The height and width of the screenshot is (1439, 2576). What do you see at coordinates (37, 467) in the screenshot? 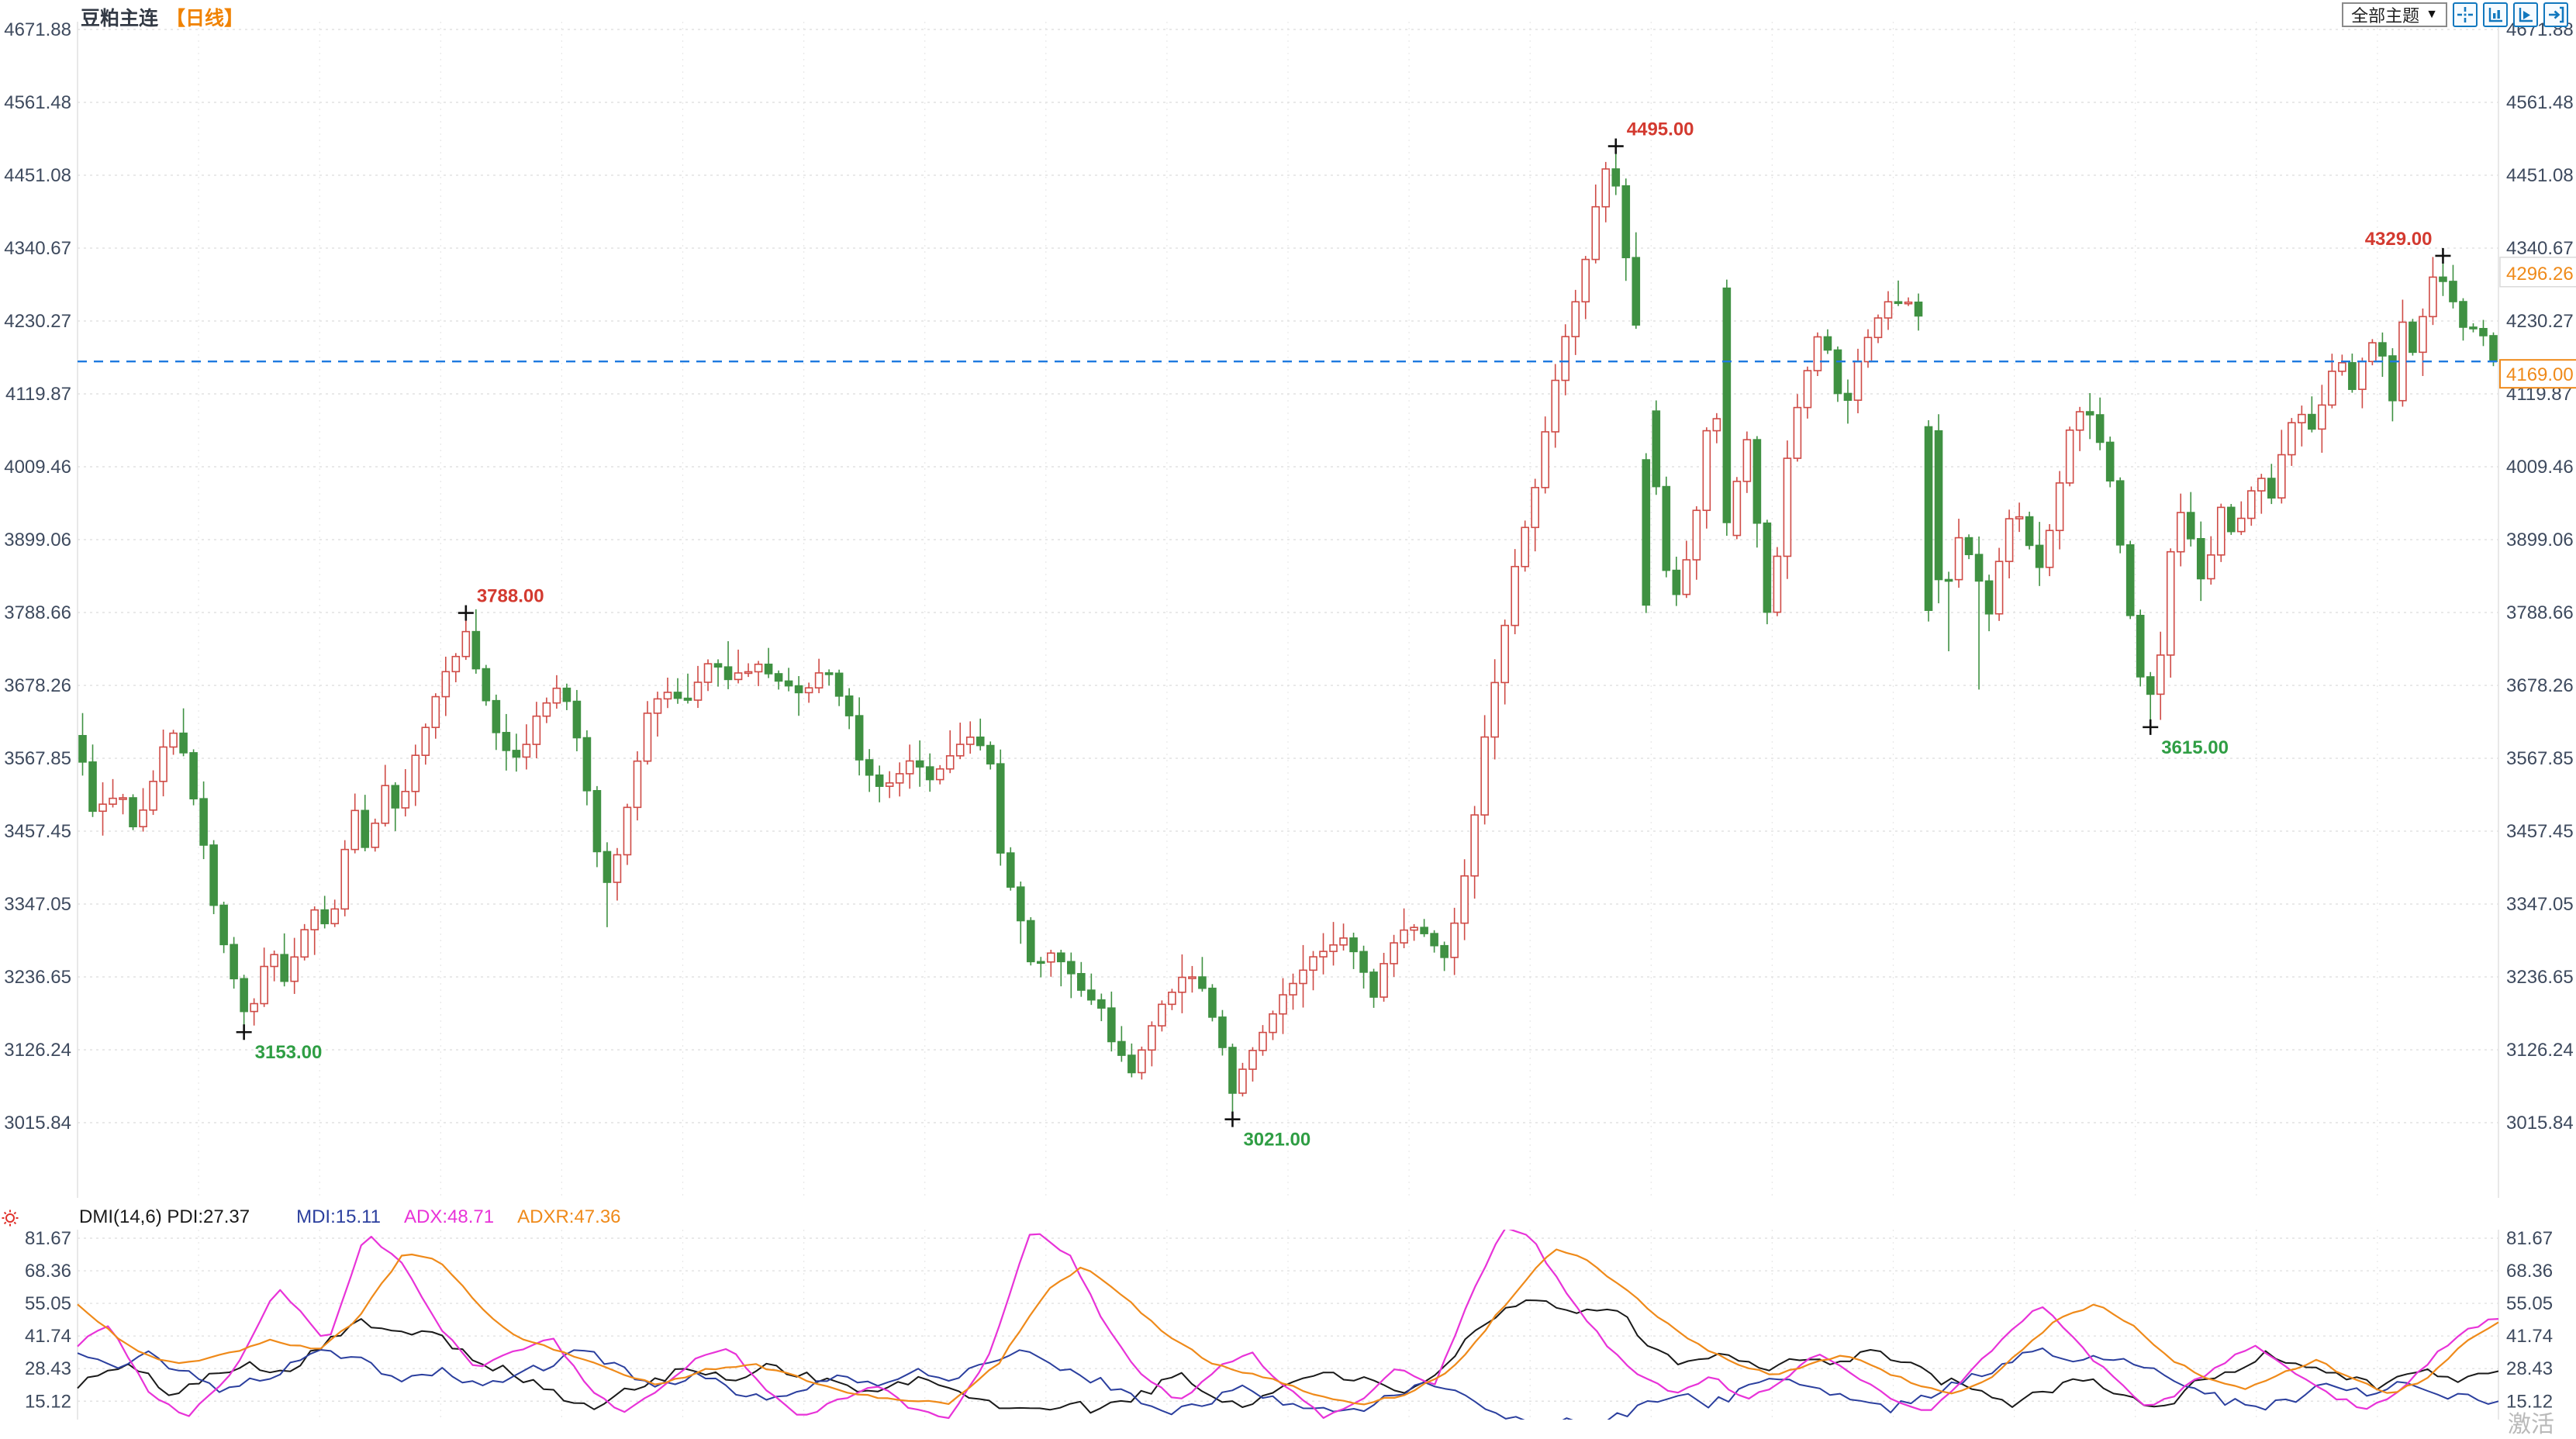
I see `y-axis-label-left: 4009.46` at bounding box center [37, 467].